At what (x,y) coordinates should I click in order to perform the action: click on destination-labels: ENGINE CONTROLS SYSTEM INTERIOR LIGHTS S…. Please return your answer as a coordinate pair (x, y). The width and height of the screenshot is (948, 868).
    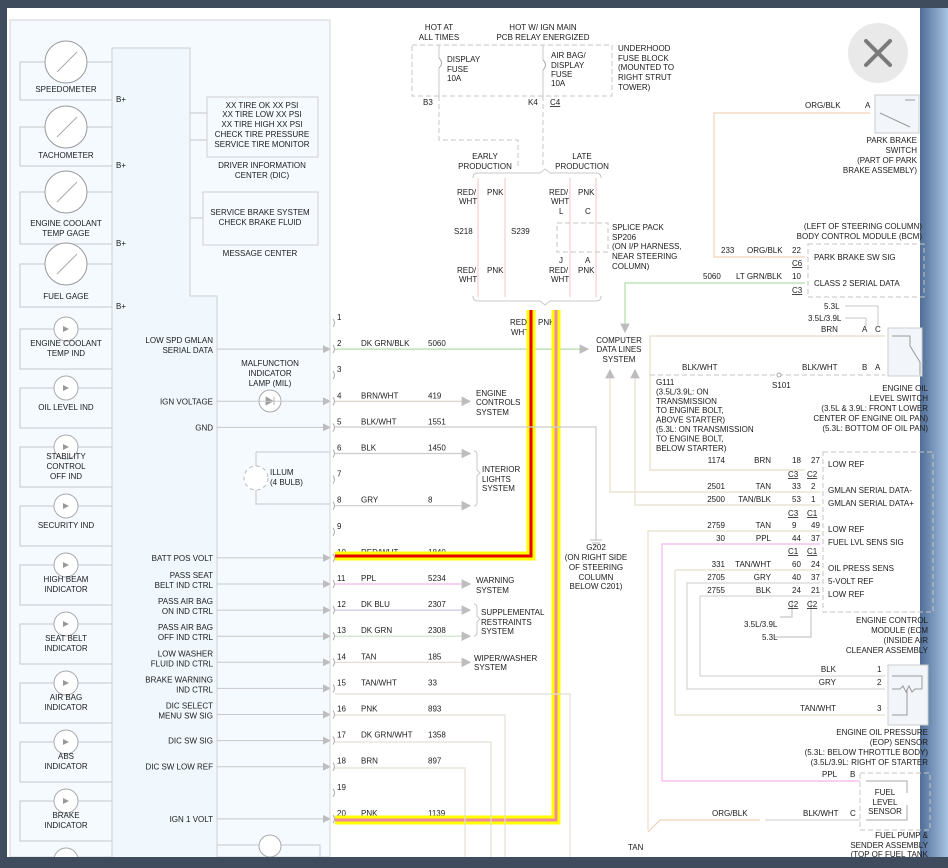
    Looking at the image, I should click on (557, 504).